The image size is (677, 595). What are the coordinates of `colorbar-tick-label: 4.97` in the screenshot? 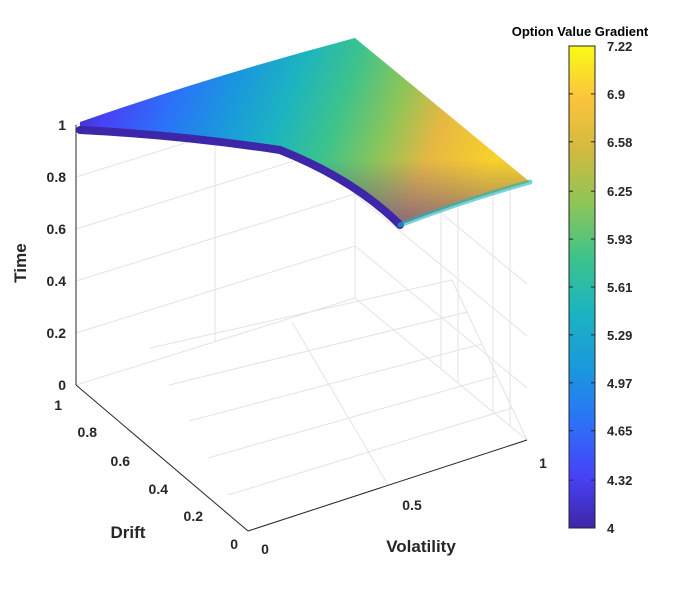 It's located at (619, 383).